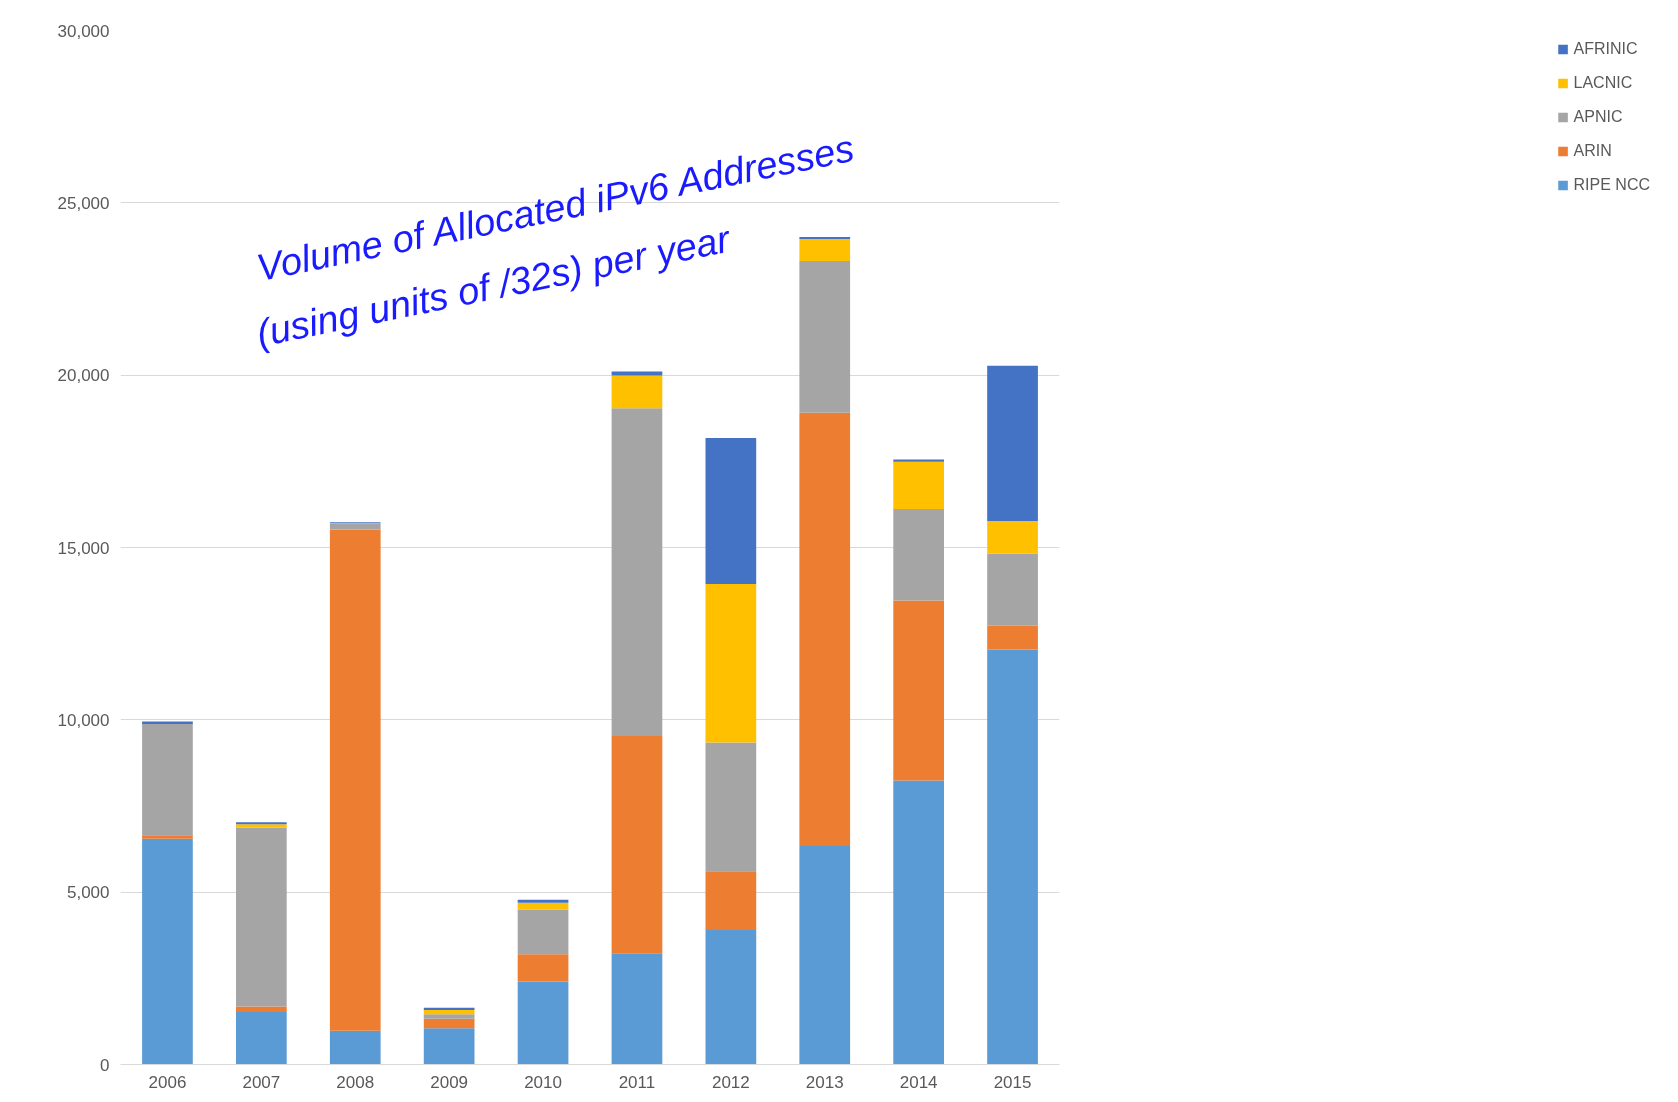  Describe the element at coordinates (83, 720) in the screenshot. I see `y-tick-label: 10,000` at that location.